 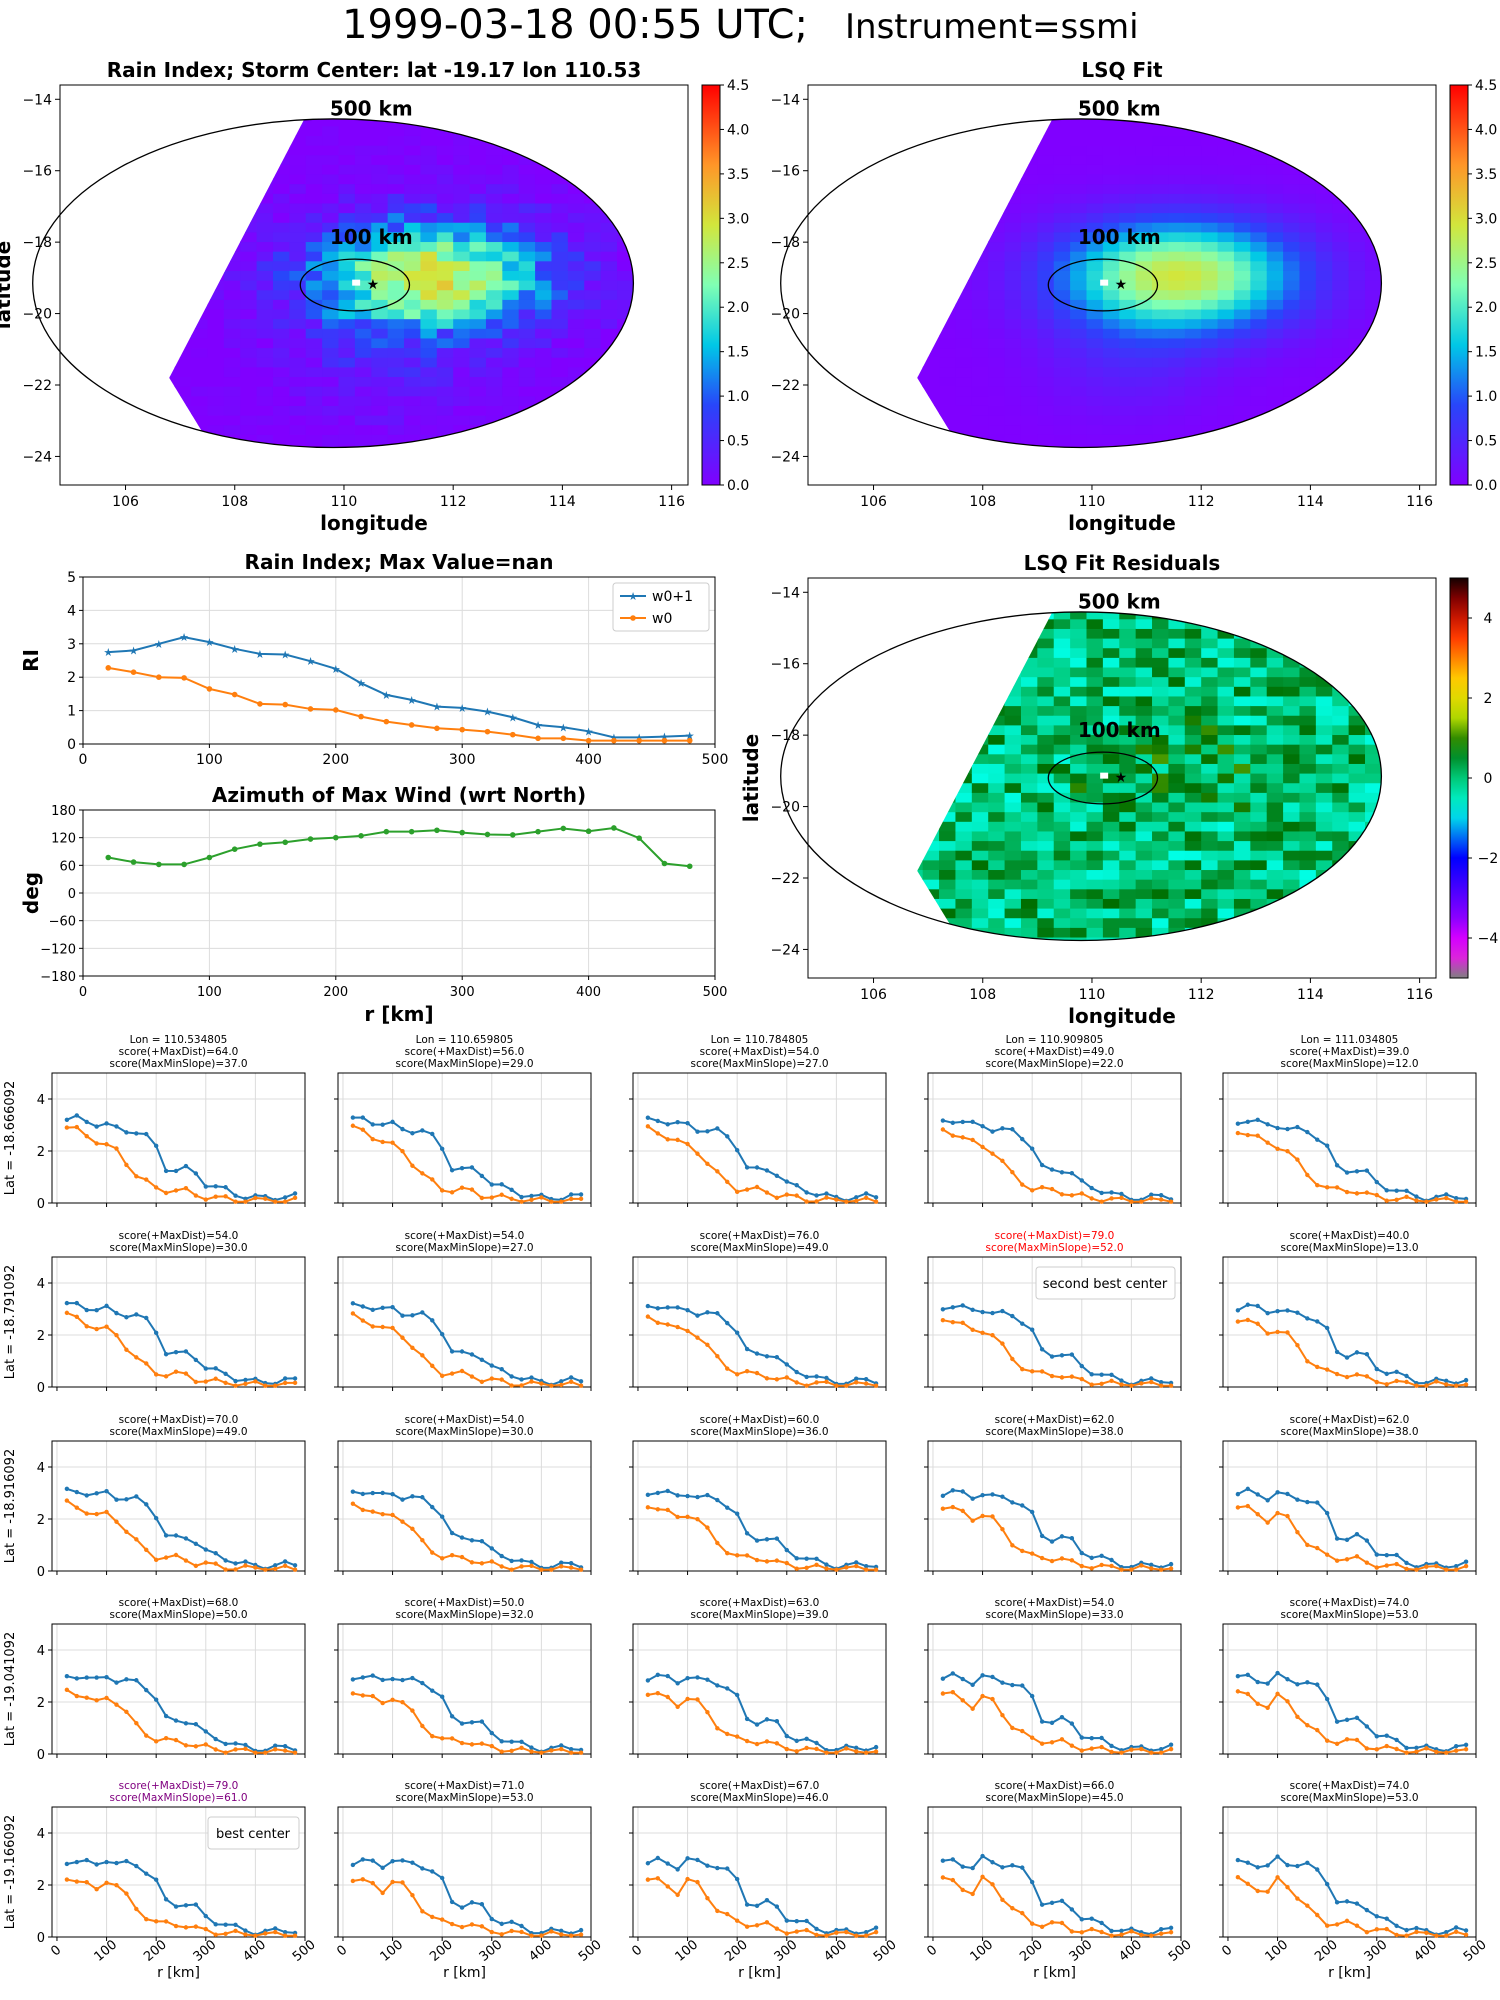 What do you see at coordinates (982, 502) in the screenshot?
I see `x-tick-label: 108` at bounding box center [982, 502].